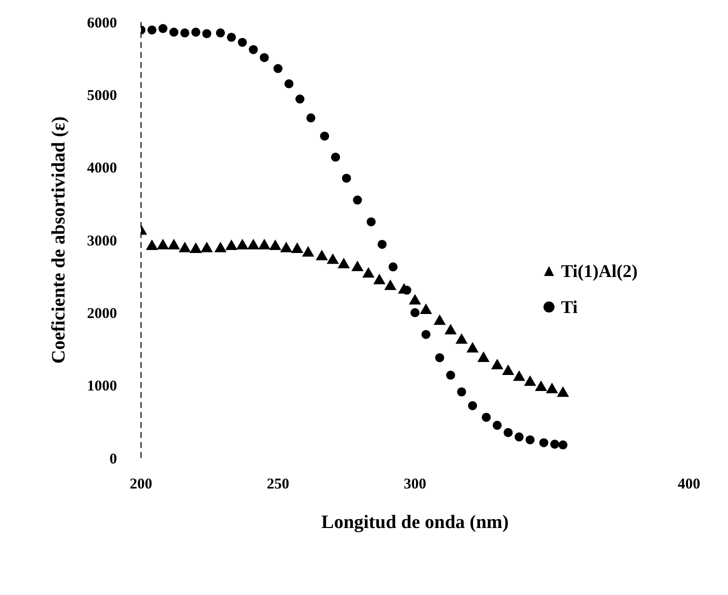  What do you see at coordinates (278, 484) in the screenshot?
I see `x-tick-label: 250` at bounding box center [278, 484].